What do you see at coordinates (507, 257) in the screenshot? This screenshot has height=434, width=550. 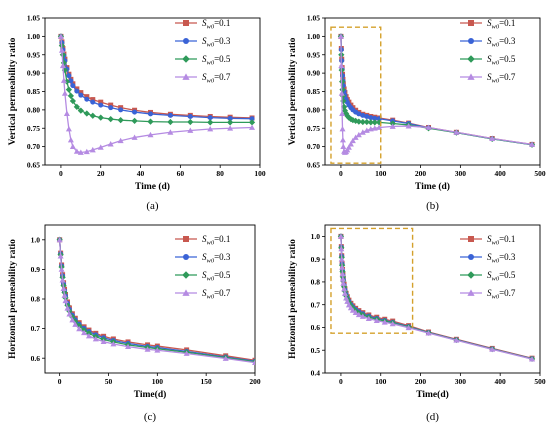 I see `legend-value: =0.3` at bounding box center [507, 257].